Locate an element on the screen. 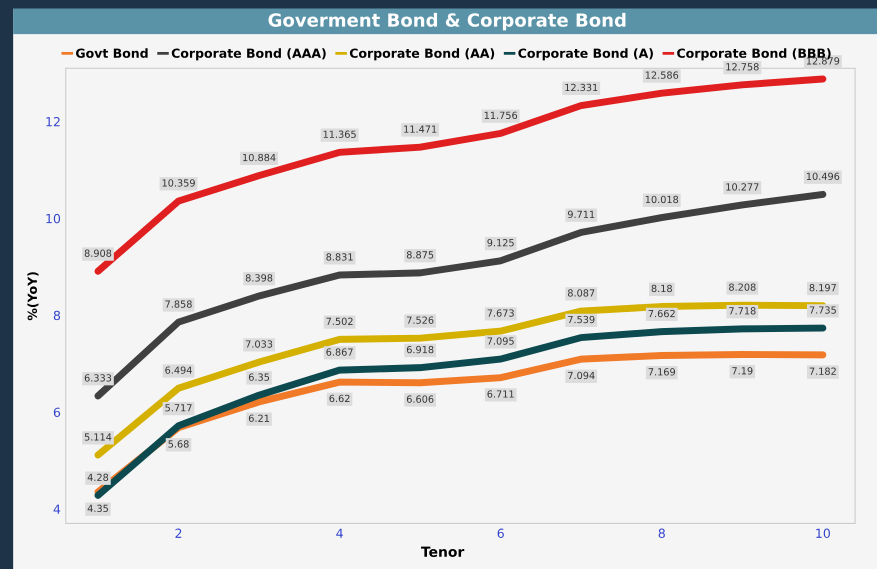 The width and height of the screenshot is (877, 569). x-tick-label: 10 is located at coordinates (823, 533).